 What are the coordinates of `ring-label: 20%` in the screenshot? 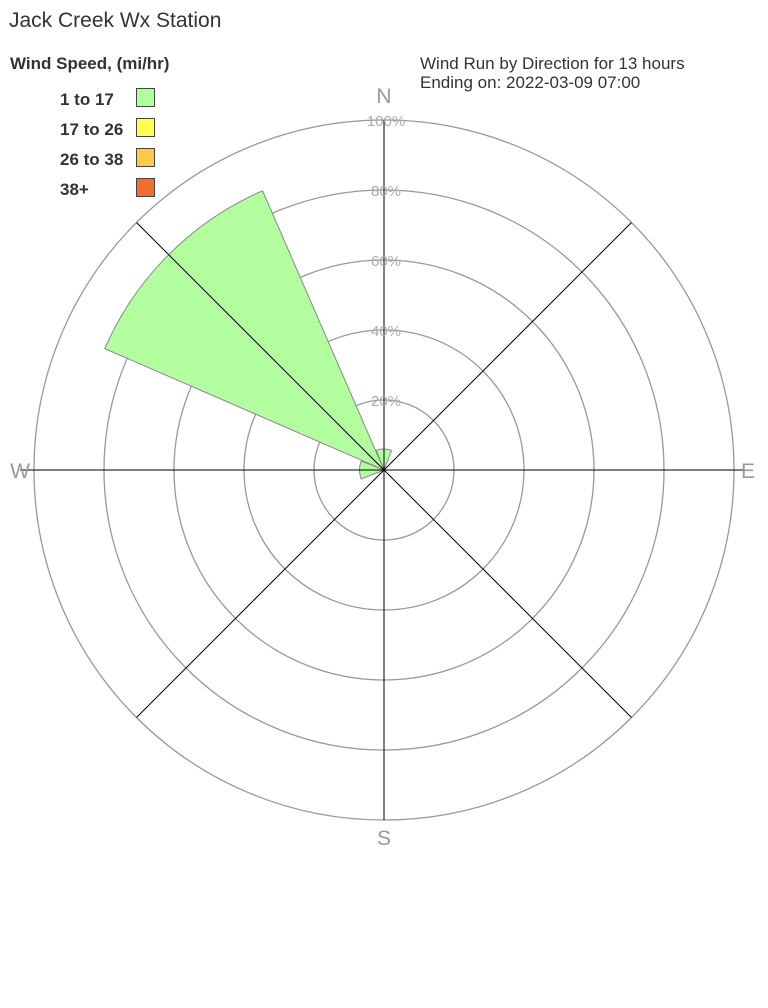 It's located at (386, 401).